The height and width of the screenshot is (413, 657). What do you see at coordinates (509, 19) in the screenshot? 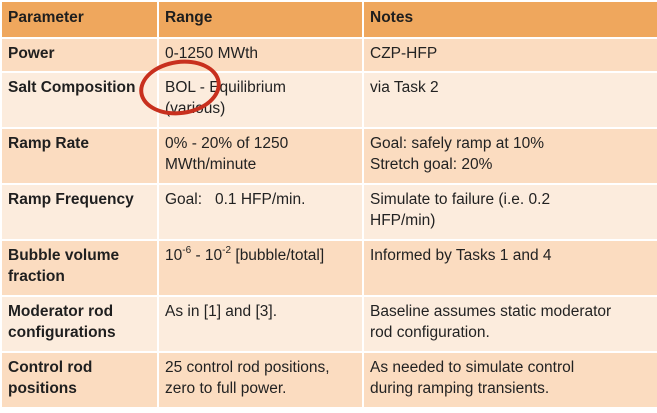
I see `header-notes: Notes` at bounding box center [509, 19].